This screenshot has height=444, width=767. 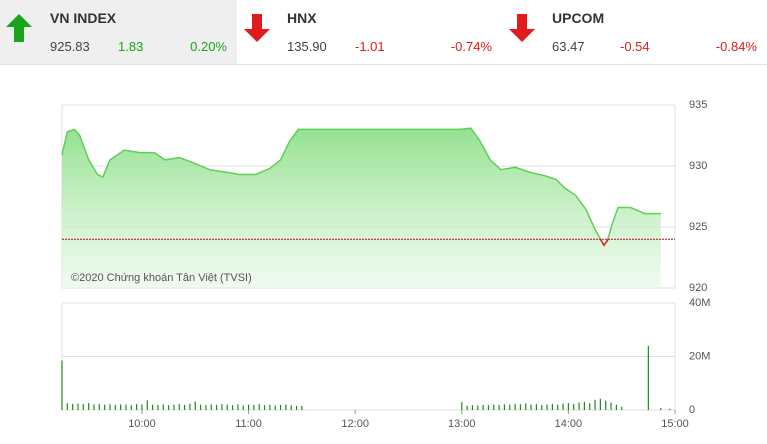 I want to click on index-percent: 0.20%, so click(x=208, y=46).